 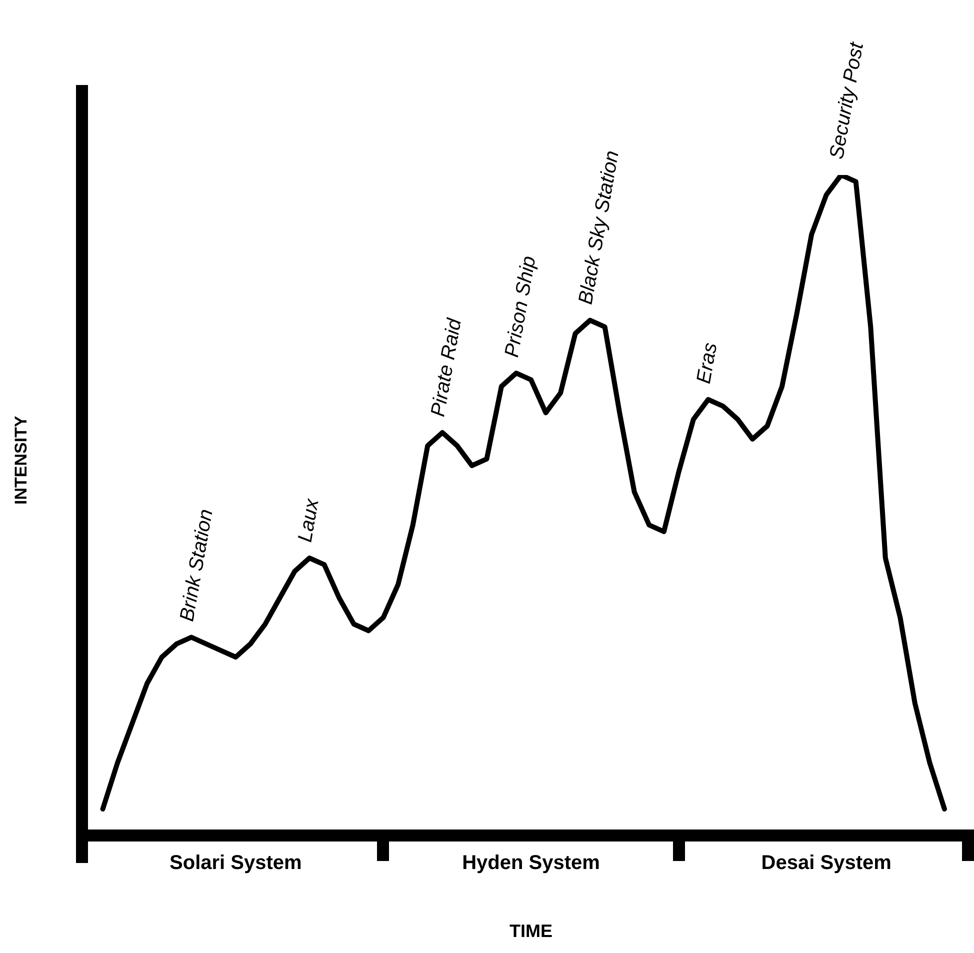 I want to click on annotation: Security Post, so click(x=847, y=100).